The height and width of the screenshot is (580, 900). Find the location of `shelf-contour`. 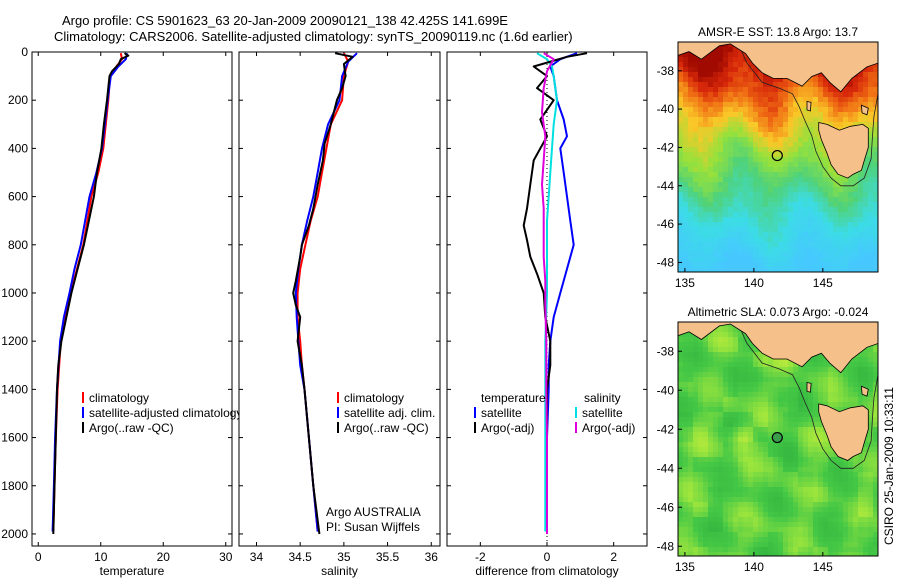

shelf-contour is located at coordinates (807, 114).